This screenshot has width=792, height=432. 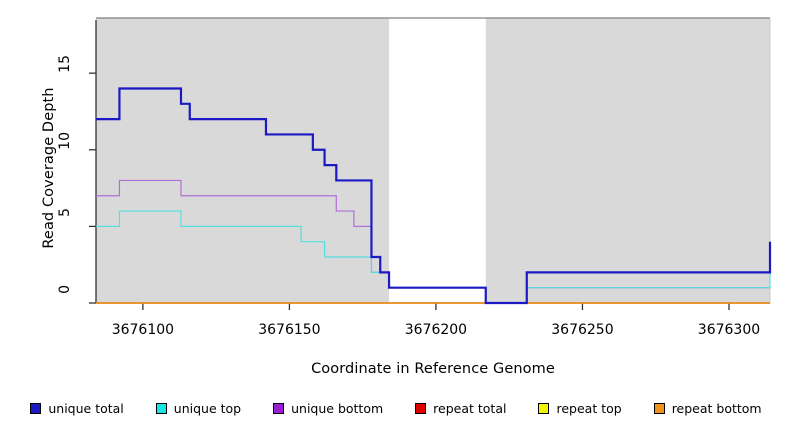 What do you see at coordinates (86, 408) in the screenshot?
I see `legend-label: unique total` at bounding box center [86, 408].